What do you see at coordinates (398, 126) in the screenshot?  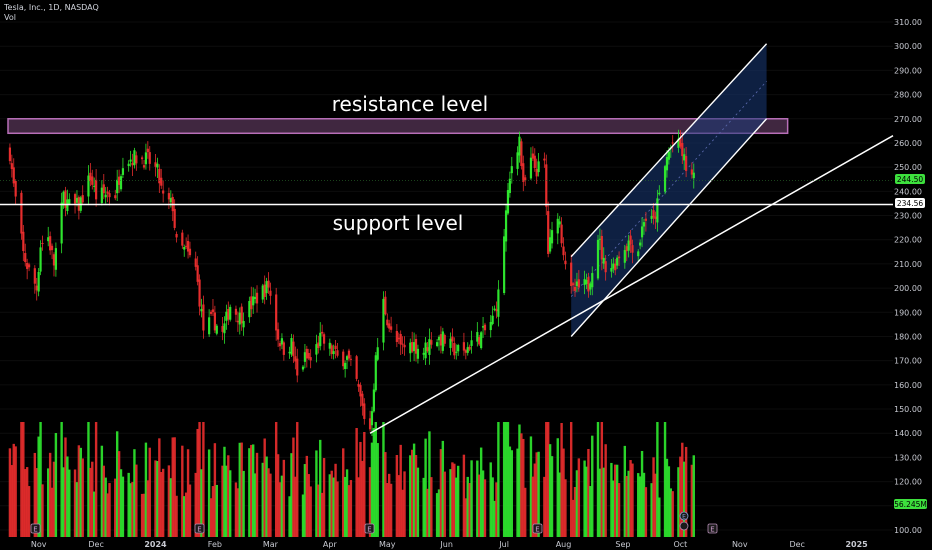 I see `resistance-band` at bounding box center [398, 126].